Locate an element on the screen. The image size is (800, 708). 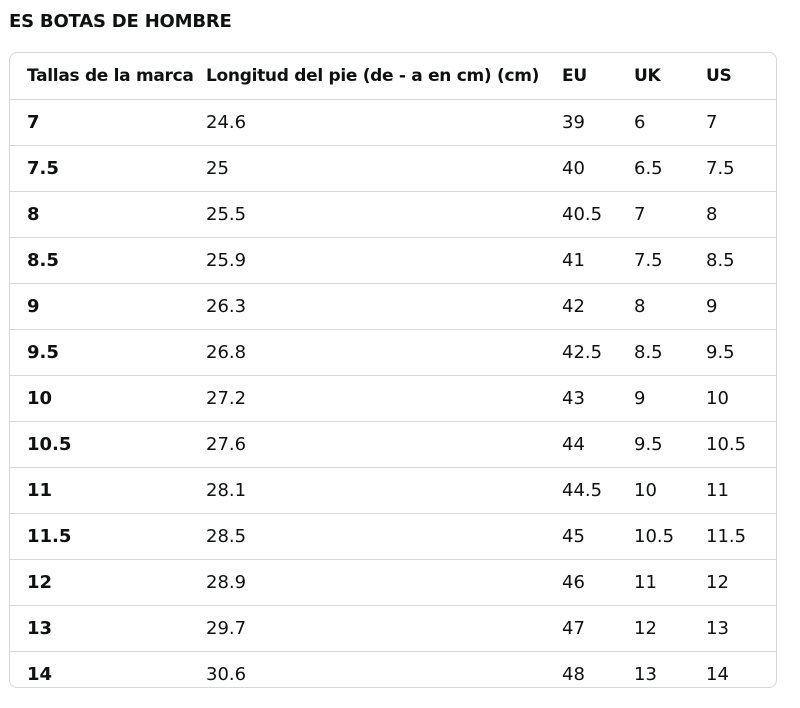
cell-brand-size: 14 is located at coordinates (40, 674).